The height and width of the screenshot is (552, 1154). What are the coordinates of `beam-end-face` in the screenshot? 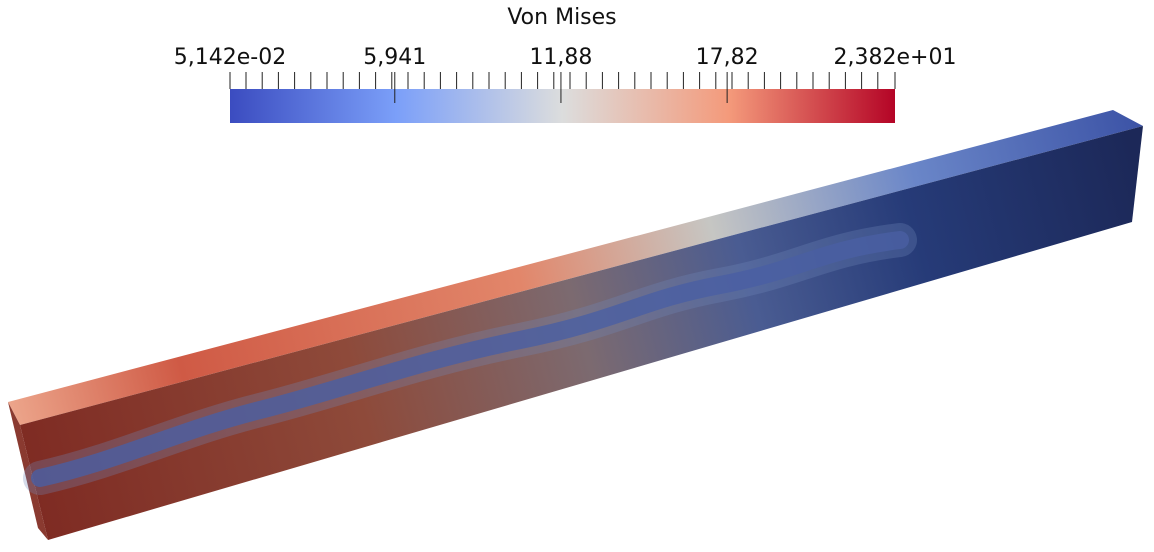 It's located at (28, 471).